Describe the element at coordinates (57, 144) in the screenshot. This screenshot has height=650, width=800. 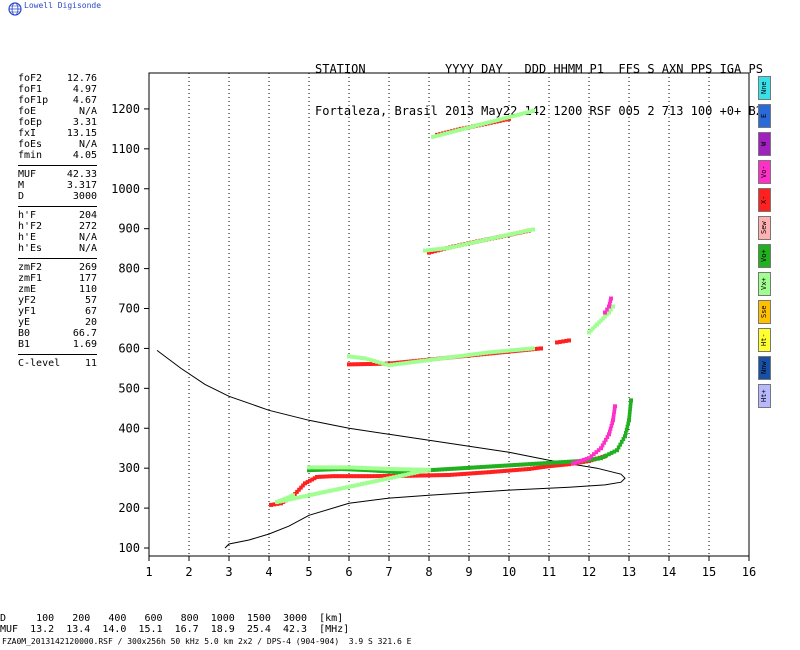
I see `param-row: foEs N/A` at that location.